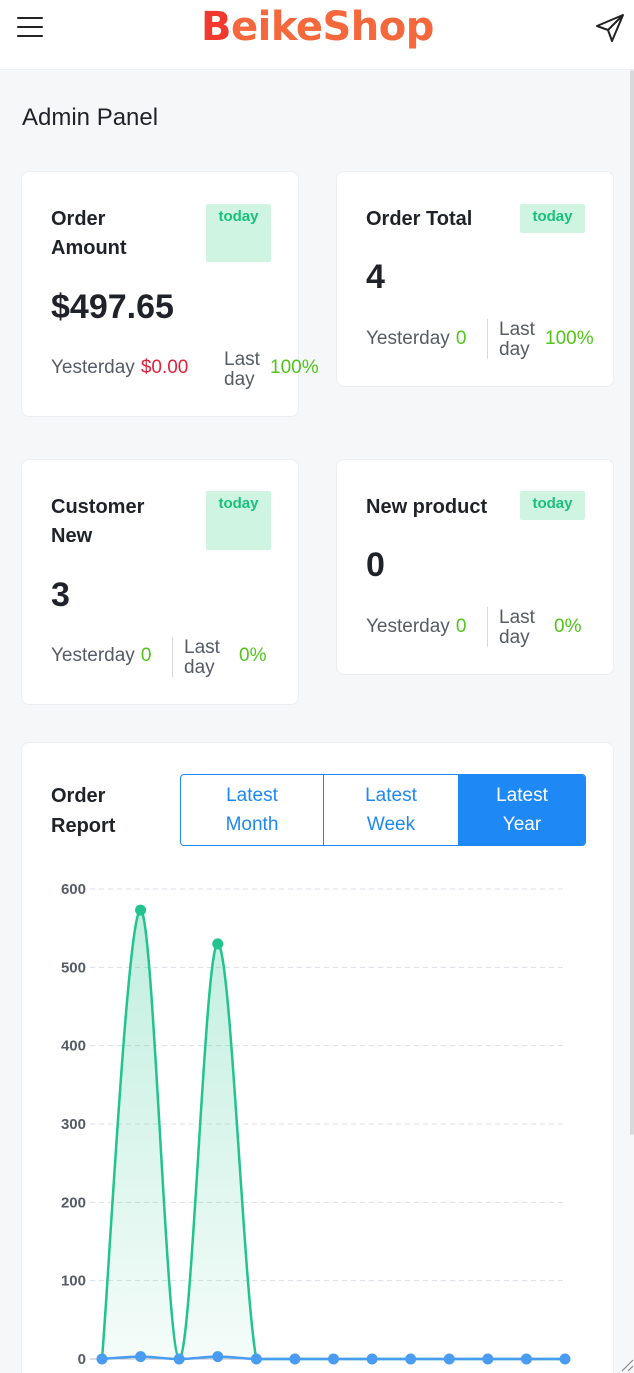 The width and height of the screenshot is (634, 1373). I want to click on card-title: Order Amount, so click(89, 234).